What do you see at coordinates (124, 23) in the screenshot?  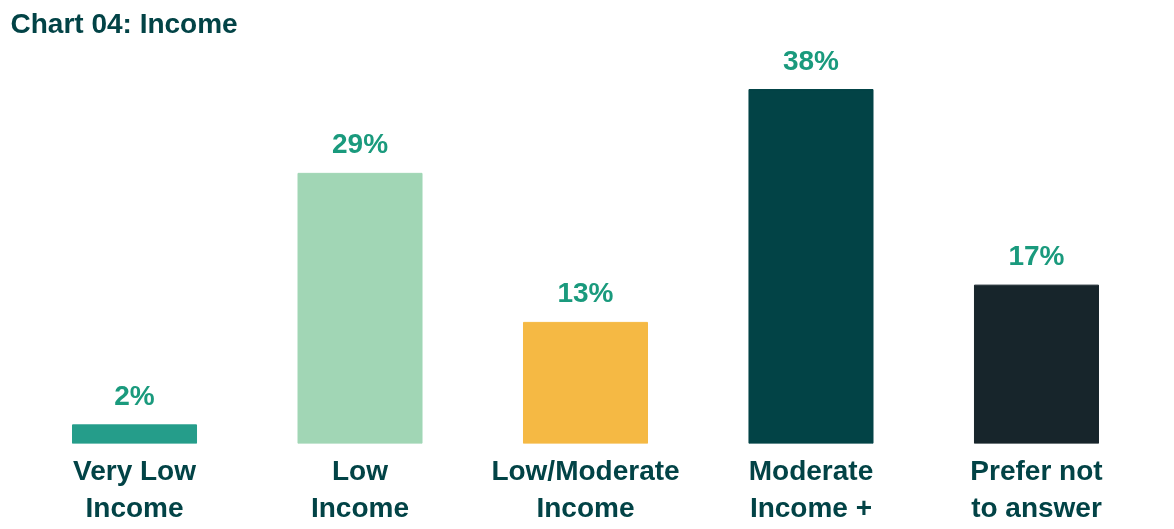 I see `chart-title: Chart 04: Income` at bounding box center [124, 23].